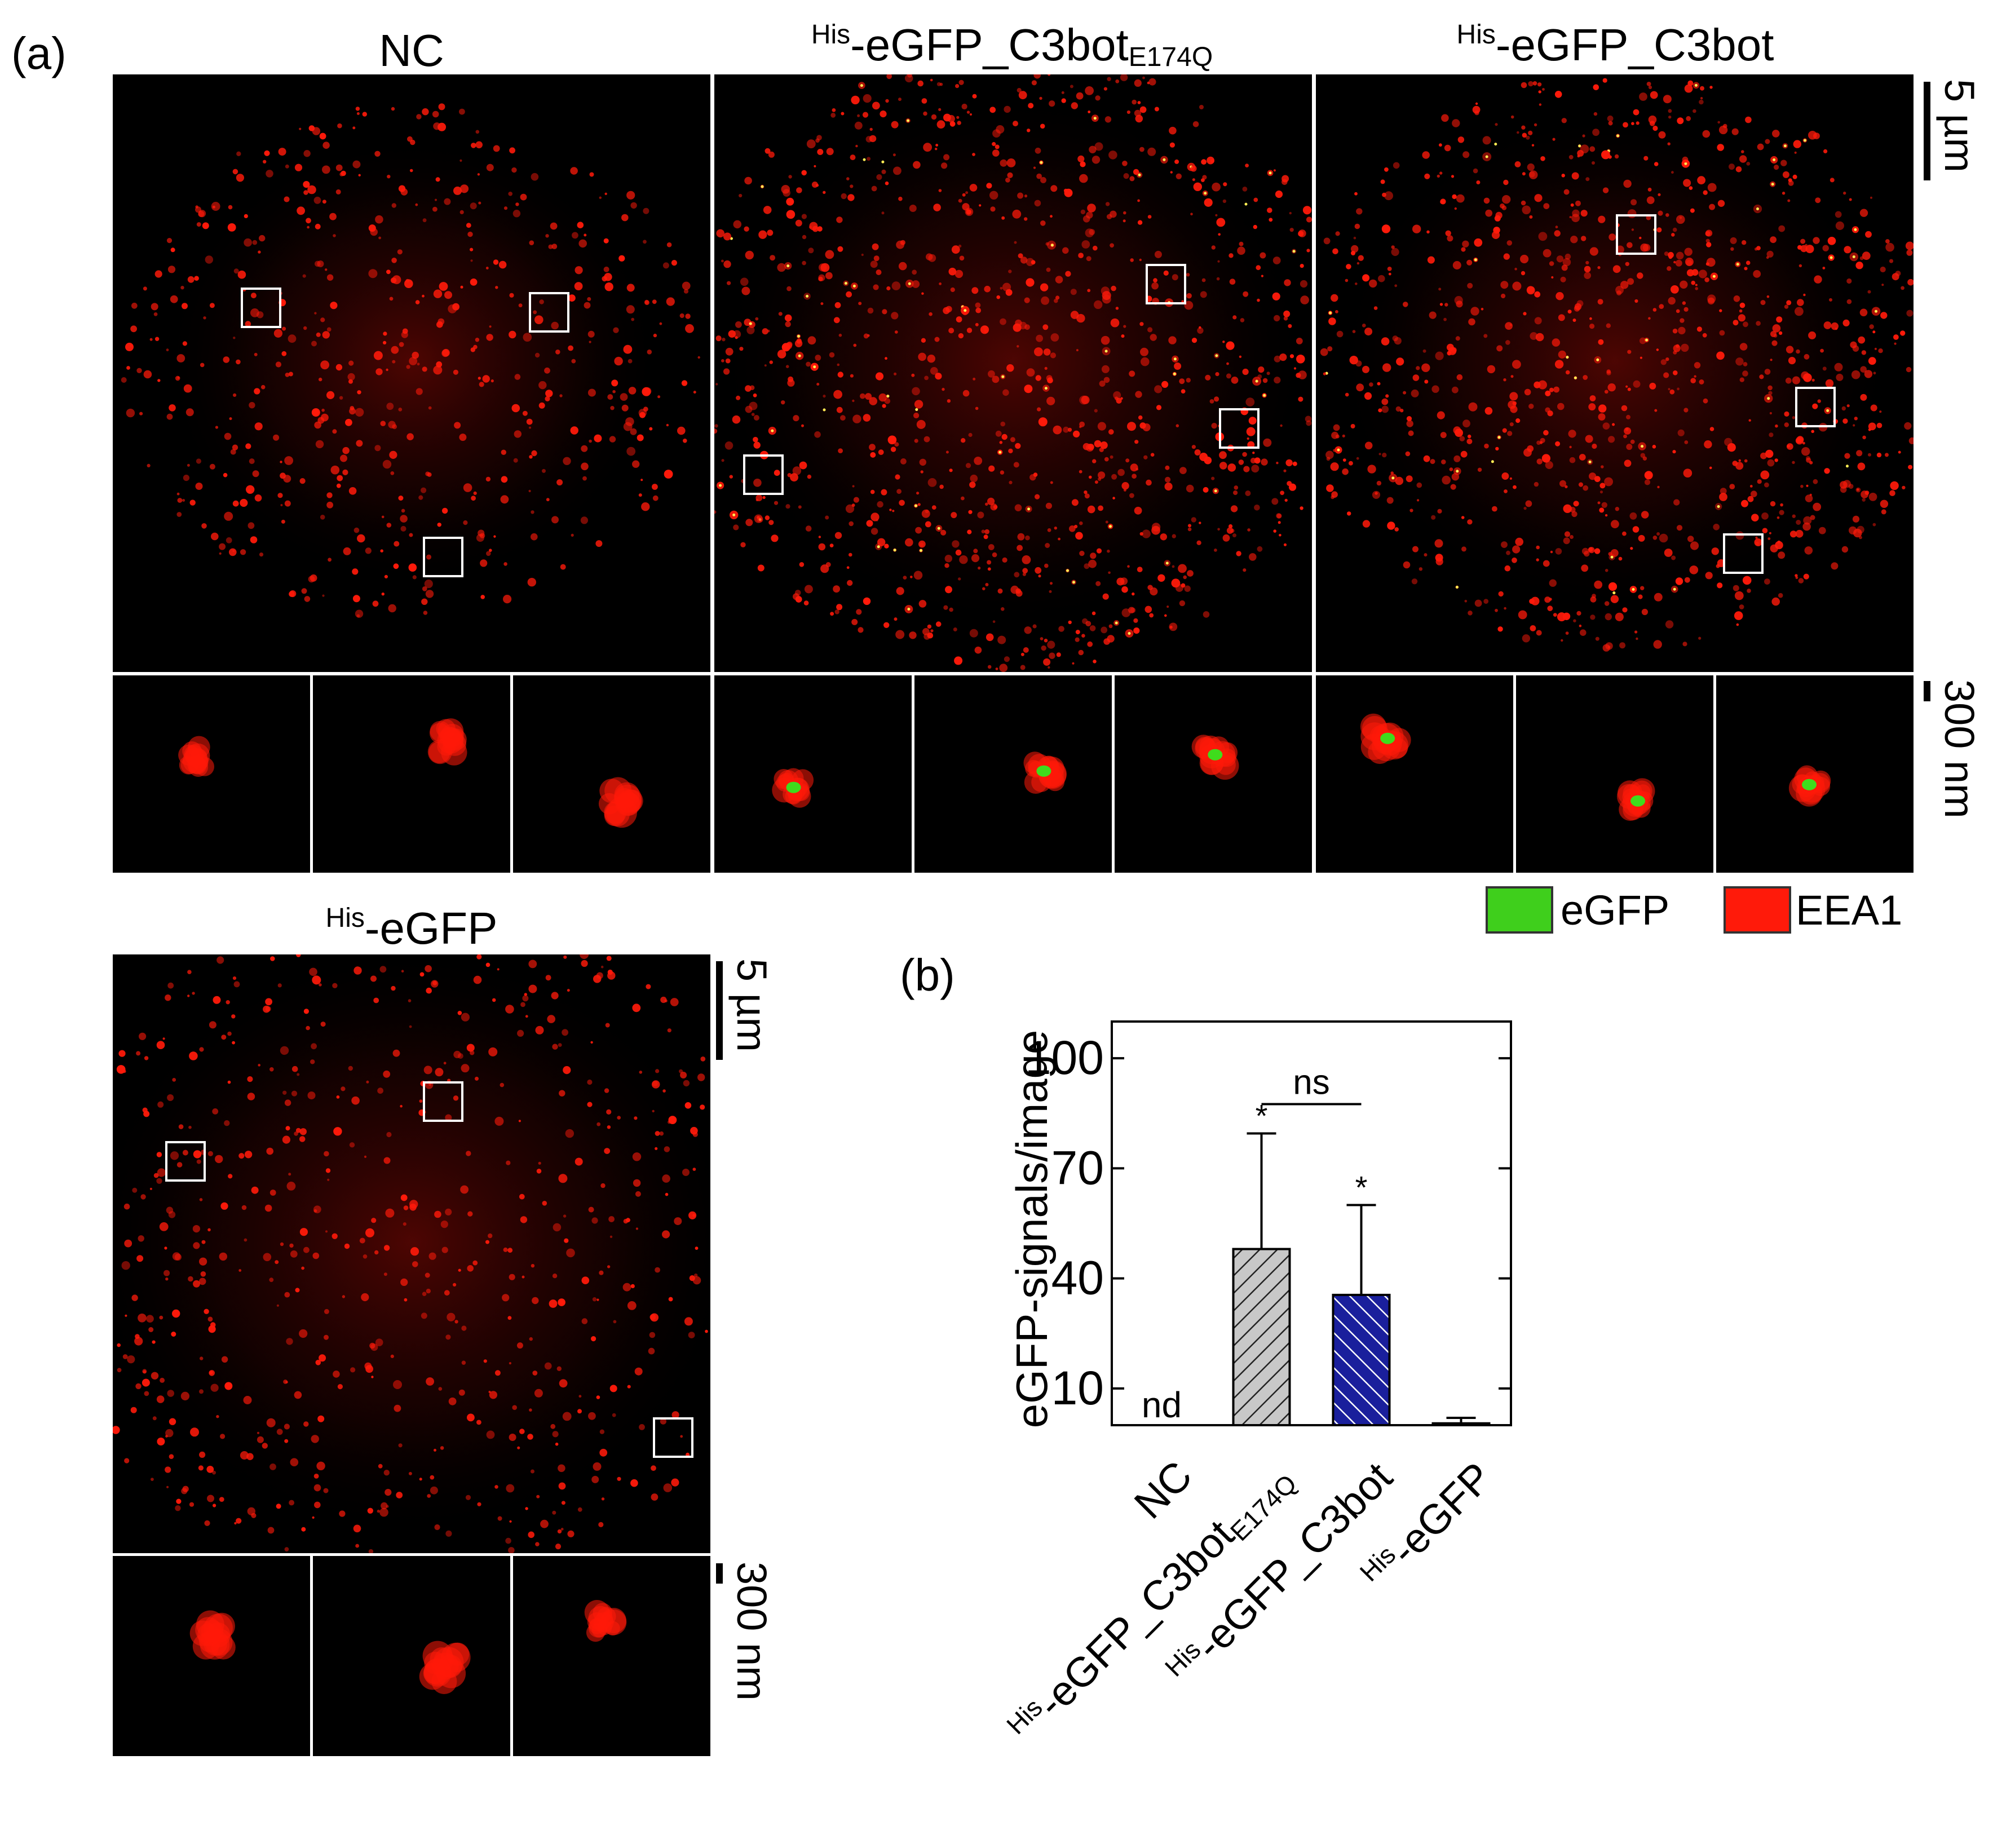  What do you see at coordinates (1214, 774) in the screenshot?
I see `zoom-inset` at bounding box center [1214, 774].